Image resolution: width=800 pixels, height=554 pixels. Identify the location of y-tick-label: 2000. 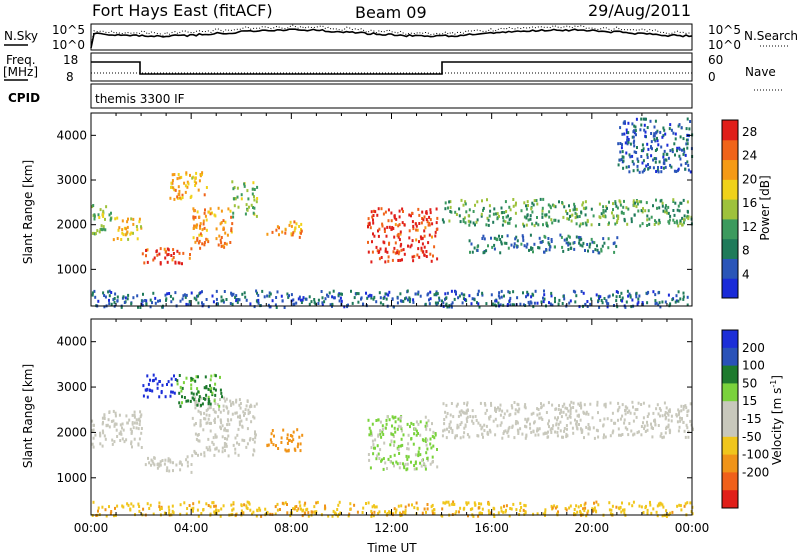
(71, 432).